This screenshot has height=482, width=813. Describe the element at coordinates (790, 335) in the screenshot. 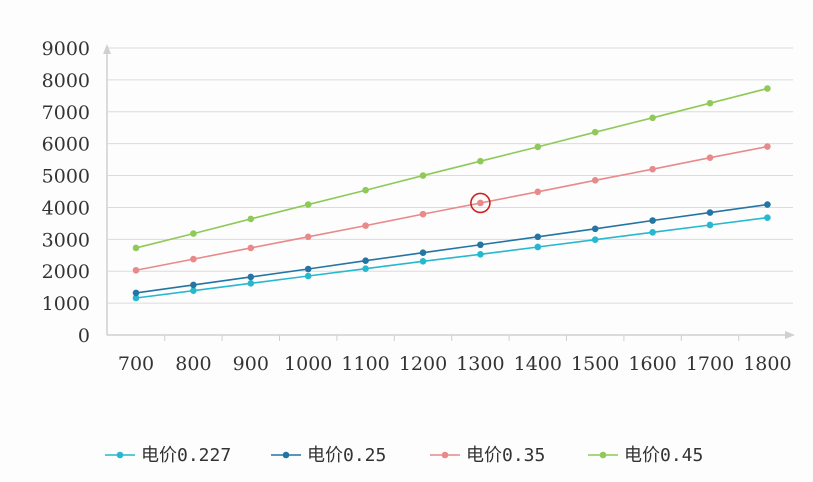

I see `x-axis-arrow-icon` at that location.